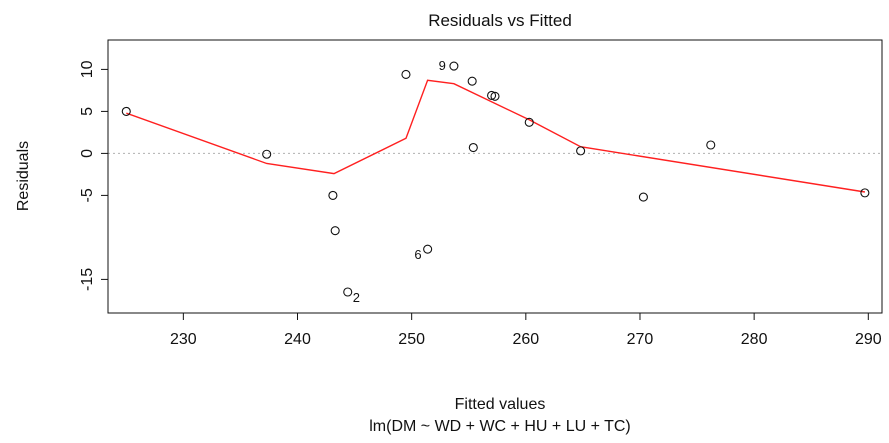 This screenshot has width=889, height=443. I want to click on y-tick-label: 10, so click(87, 69).